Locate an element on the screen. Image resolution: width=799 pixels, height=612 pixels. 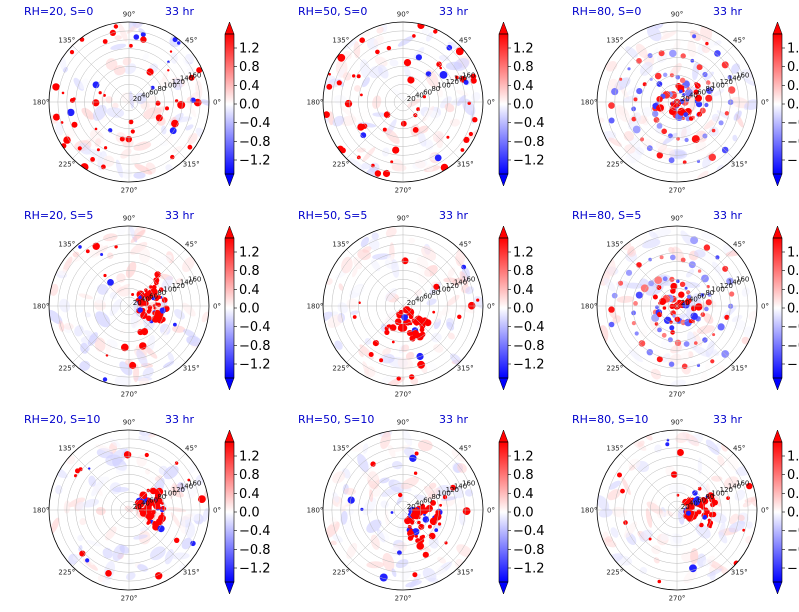
radial-tick-label: 20 is located at coordinates (411, 303).